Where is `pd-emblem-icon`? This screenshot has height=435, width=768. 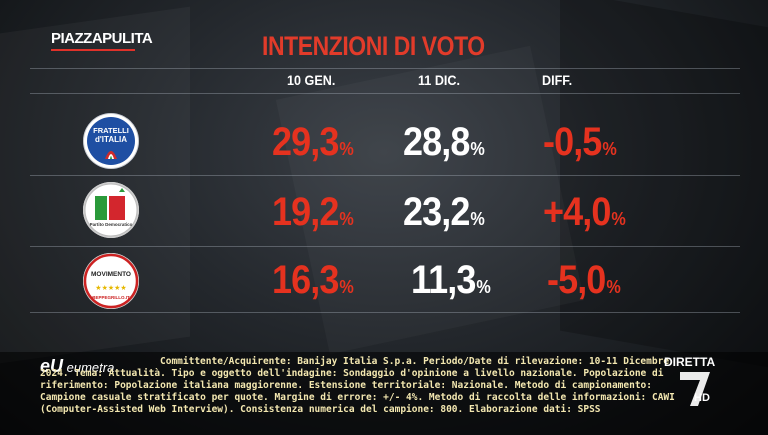 pd-emblem-icon is located at coordinates (111, 210).